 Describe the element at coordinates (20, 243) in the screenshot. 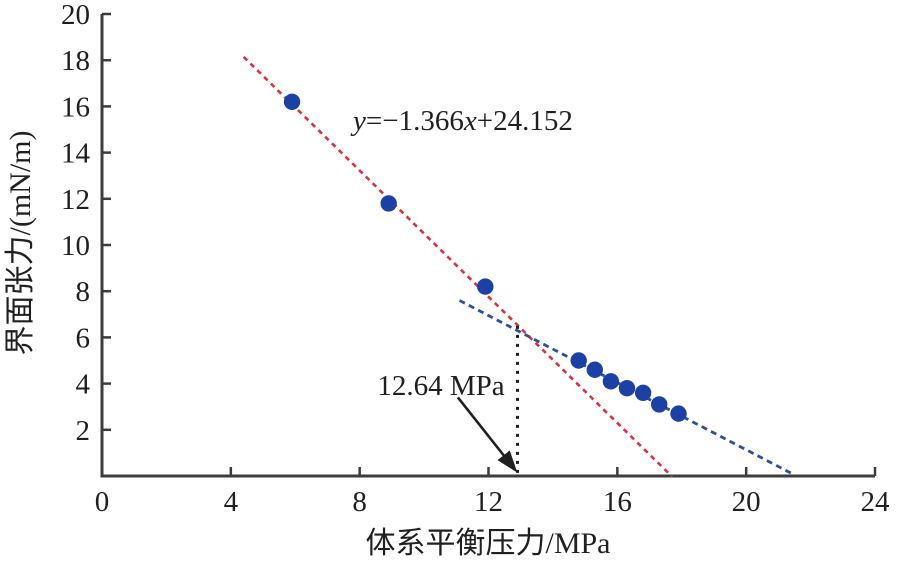

I see `y-axis-title: 界面张力/(mN/m)` at that location.